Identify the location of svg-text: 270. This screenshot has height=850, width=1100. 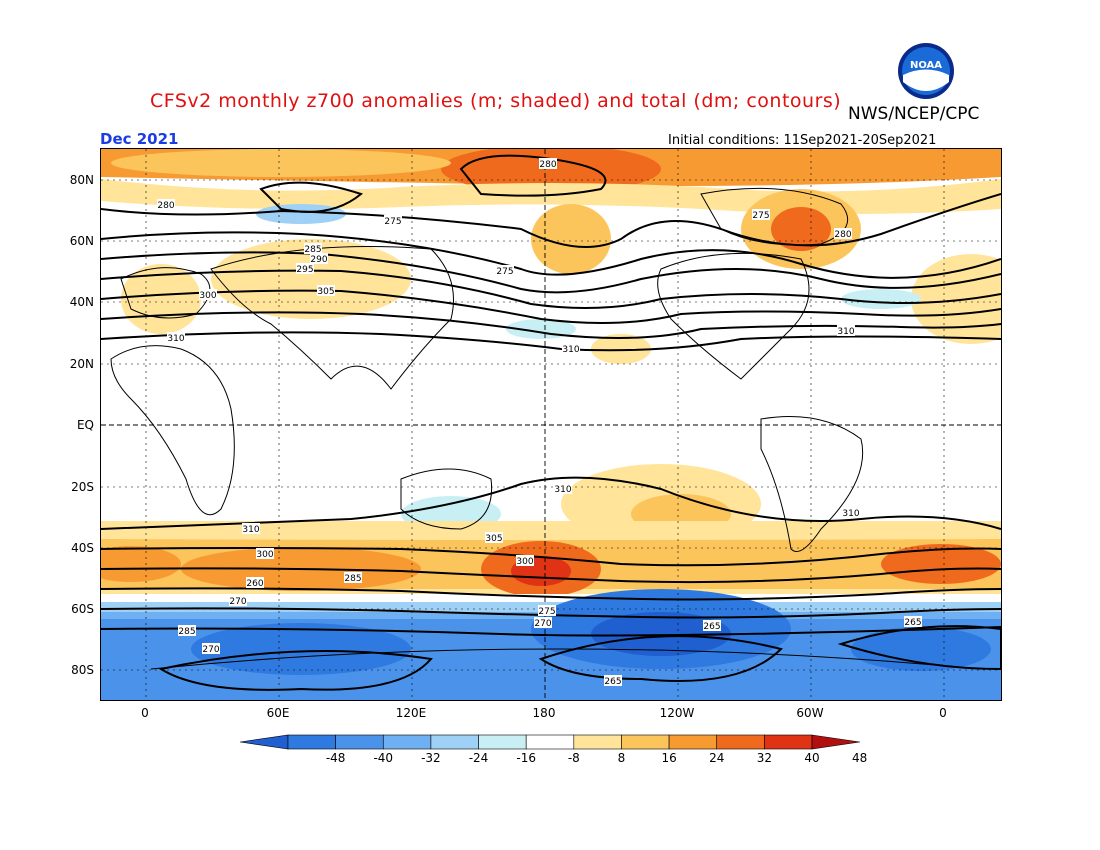
(237, 602).